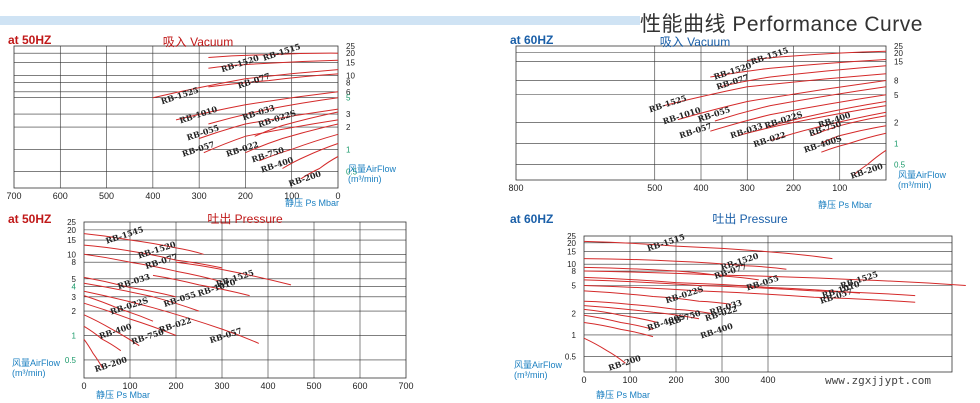  What do you see at coordinates (147, 336) in the screenshot?
I see `curve-label: RB-750` at bounding box center [147, 336].